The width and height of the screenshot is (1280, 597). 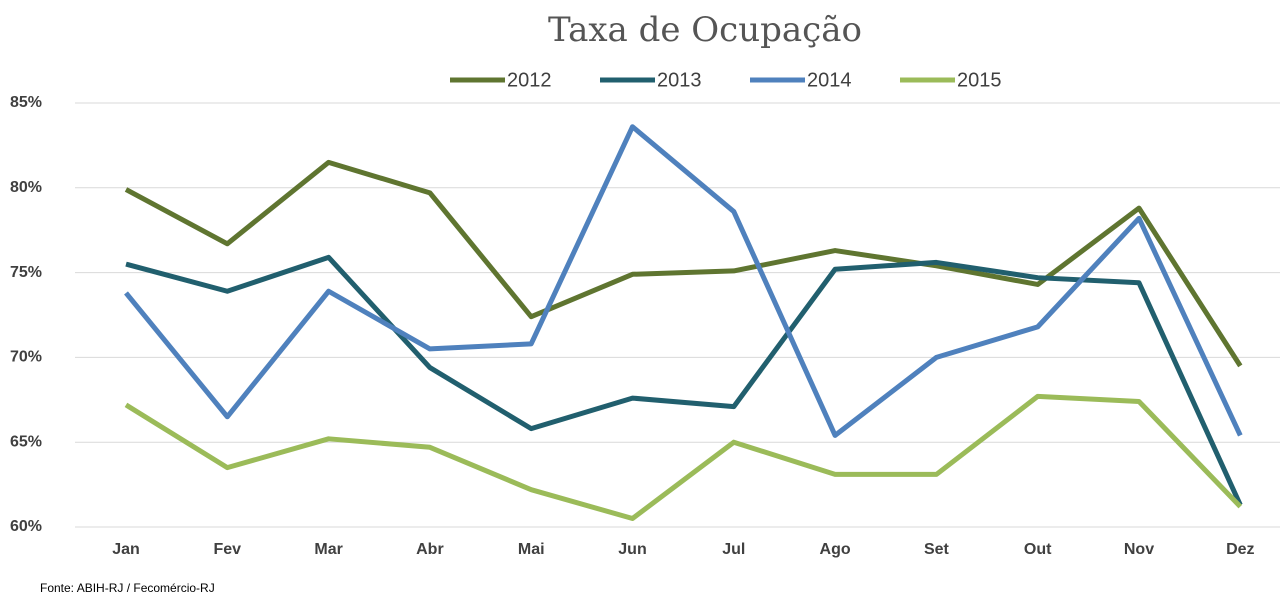 What do you see at coordinates (1240, 549) in the screenshot?
I see `x-tick-label: Dez` at bounding box center [1240, 549].